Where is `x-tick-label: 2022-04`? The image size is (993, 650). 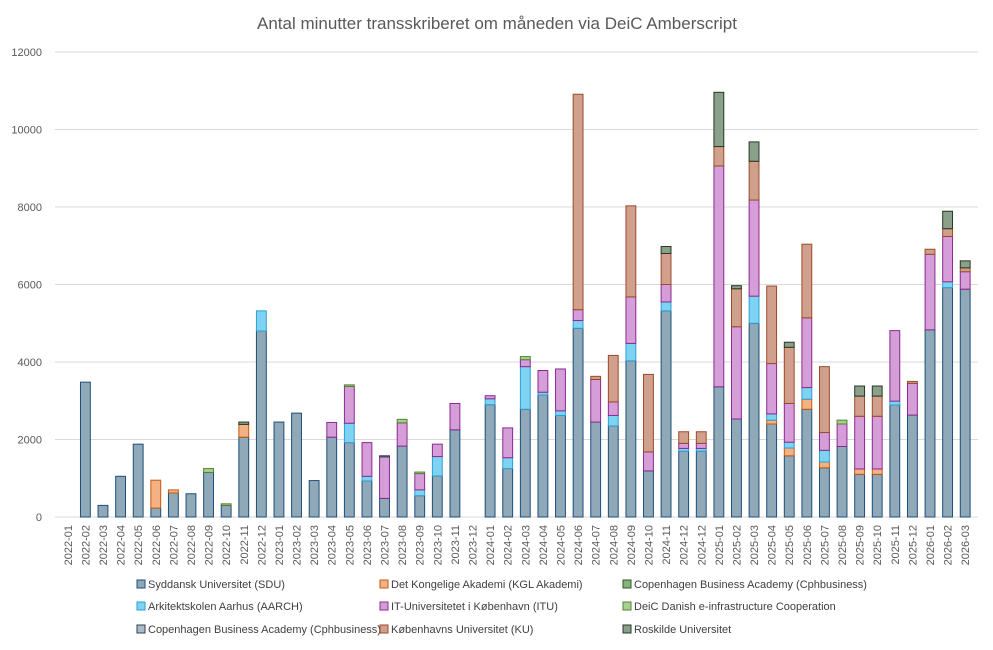 x-tick-label: 2022-04 is located at coordinates (122, 545).